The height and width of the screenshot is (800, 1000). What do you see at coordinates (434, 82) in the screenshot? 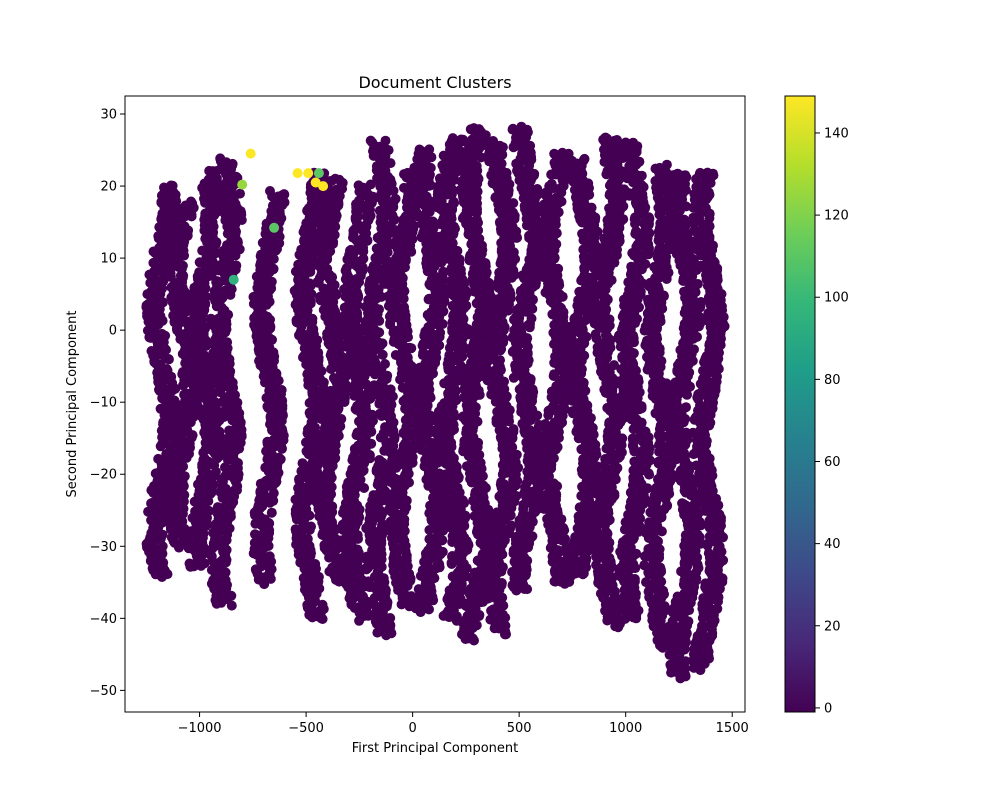
I see `chart-title: Document Clusters` at bounding box center [434, 82].